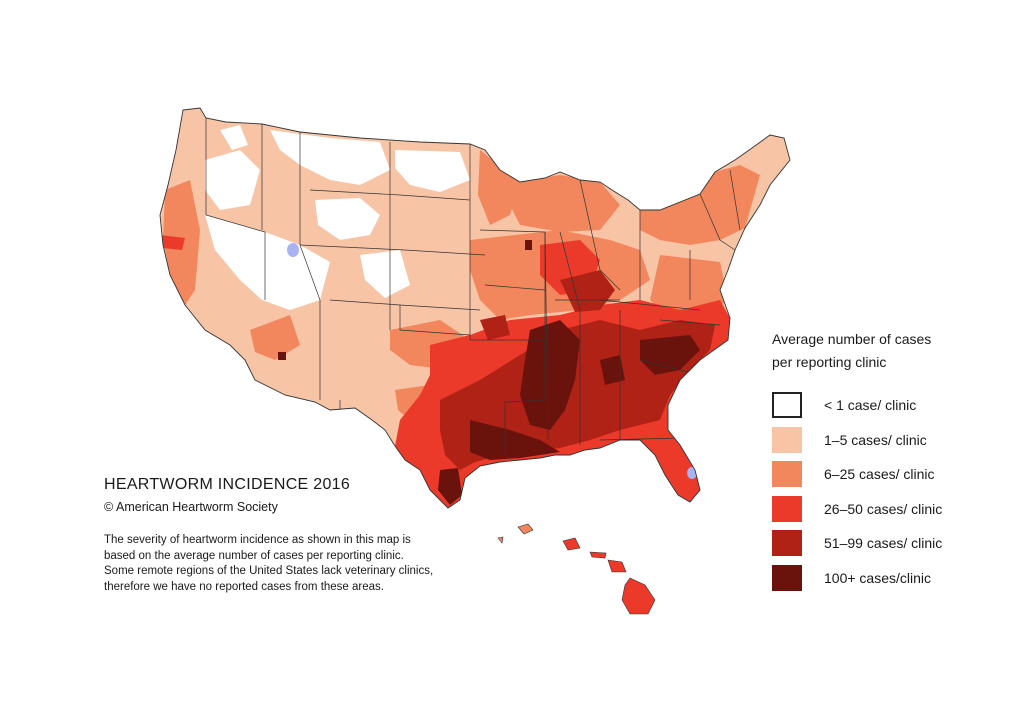  What do you see at coordinates (617, 566) in the screenshot?
I see `hawaii-maui` at bounding box center [617, 566].